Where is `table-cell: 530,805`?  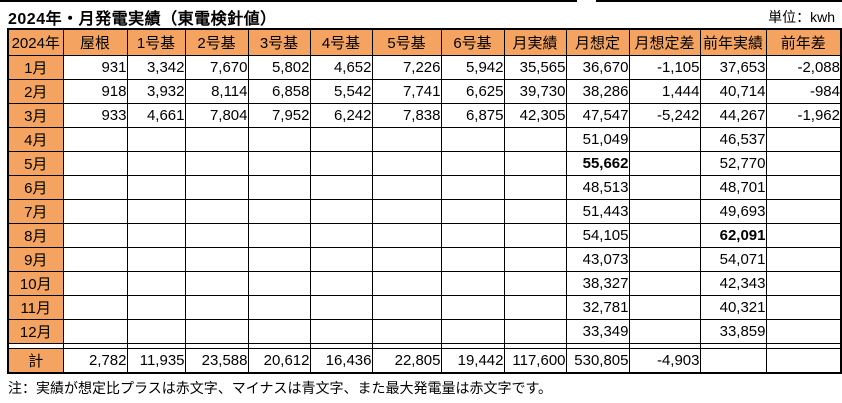
table-cell: 530,805 is located at coordinates (597, 361).